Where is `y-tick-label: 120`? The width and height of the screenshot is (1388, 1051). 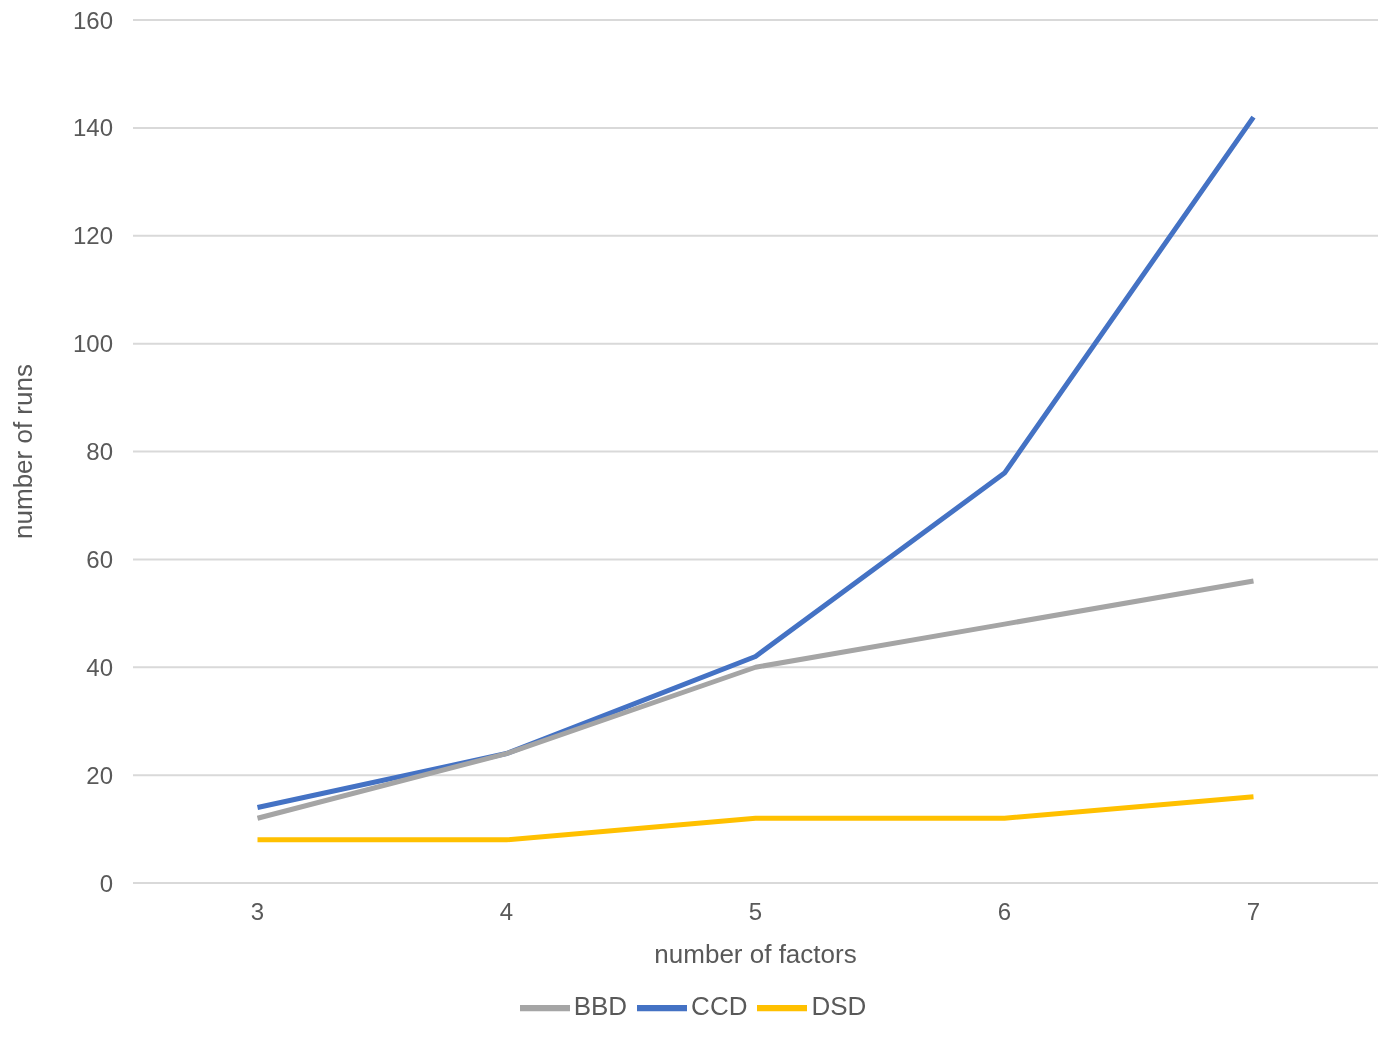
y-tick-label: 120 is located at coordinates (92, 236).